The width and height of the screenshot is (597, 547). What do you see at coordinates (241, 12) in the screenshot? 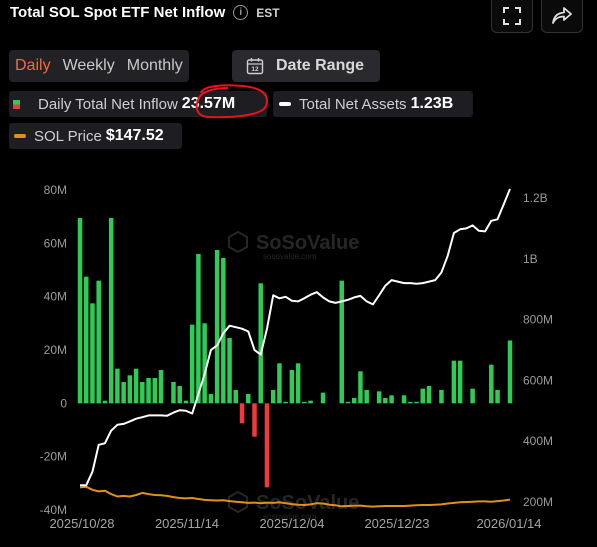
I see `info-circle-icon: i` at bounding box center [241, 12].